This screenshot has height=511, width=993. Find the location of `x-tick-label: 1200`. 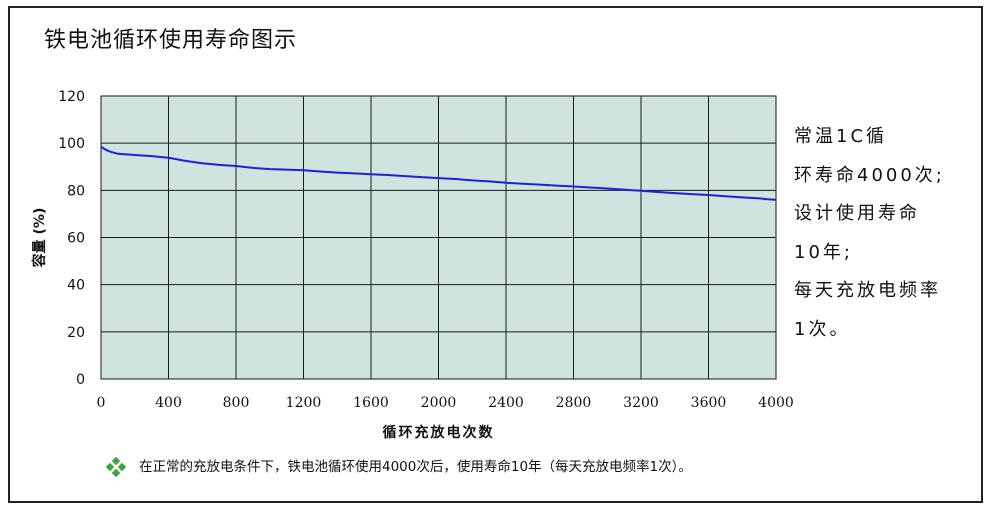

x-tick-label: 1200 is located at coordinates (304, 403).